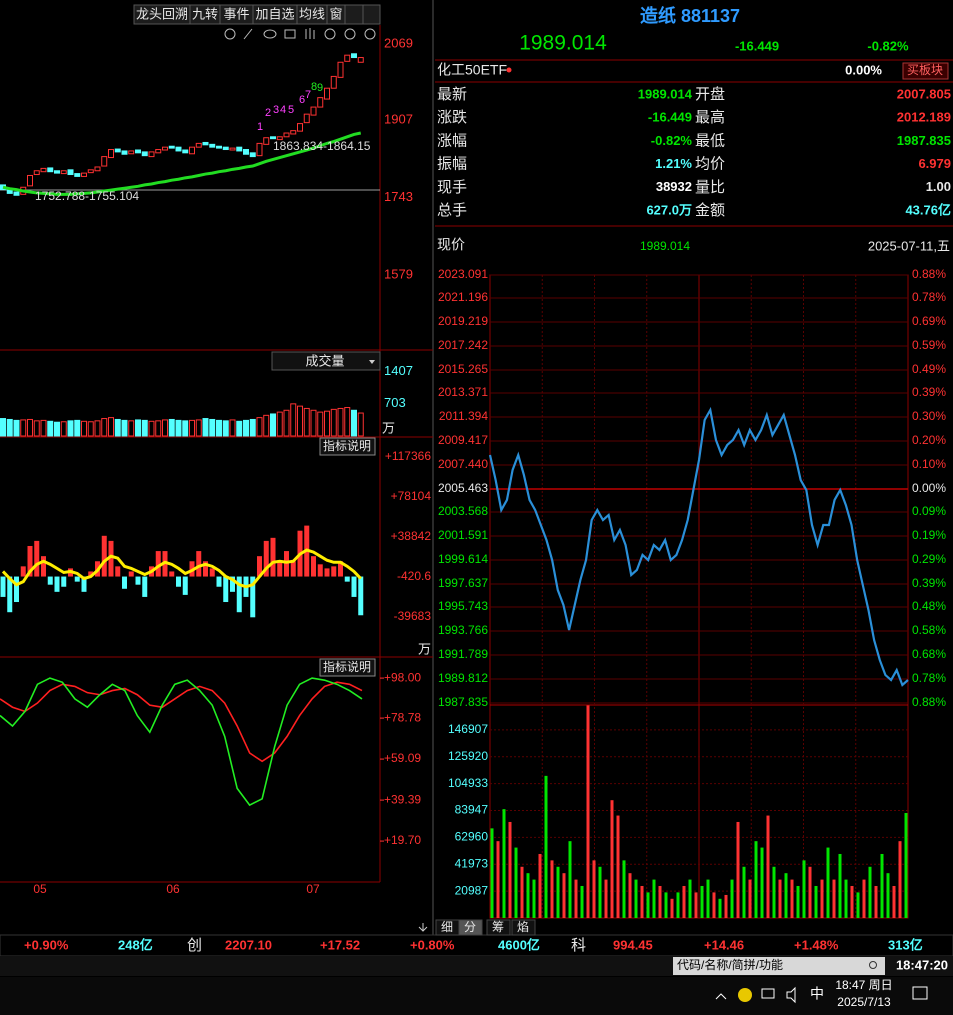 This screenshot has width=953, height=1015. Describe the element at coordinates (929, 464) in the screenshot. I see `pct-label: 0.10%` at that location.